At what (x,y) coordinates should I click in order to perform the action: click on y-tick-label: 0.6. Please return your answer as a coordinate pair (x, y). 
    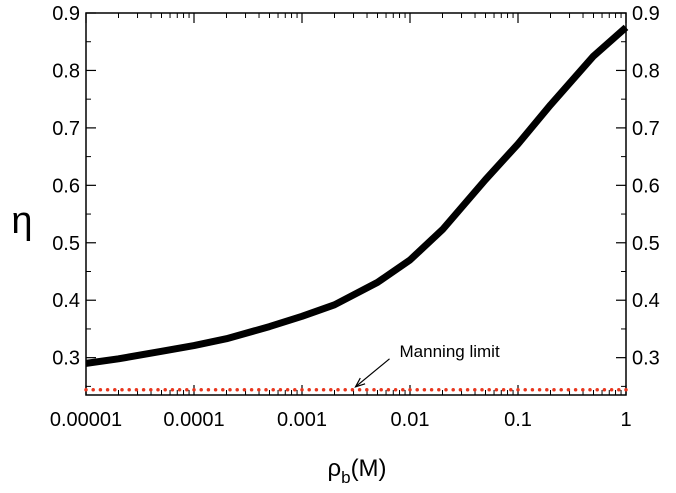
    Looking at the image, I should click on (66, 186).